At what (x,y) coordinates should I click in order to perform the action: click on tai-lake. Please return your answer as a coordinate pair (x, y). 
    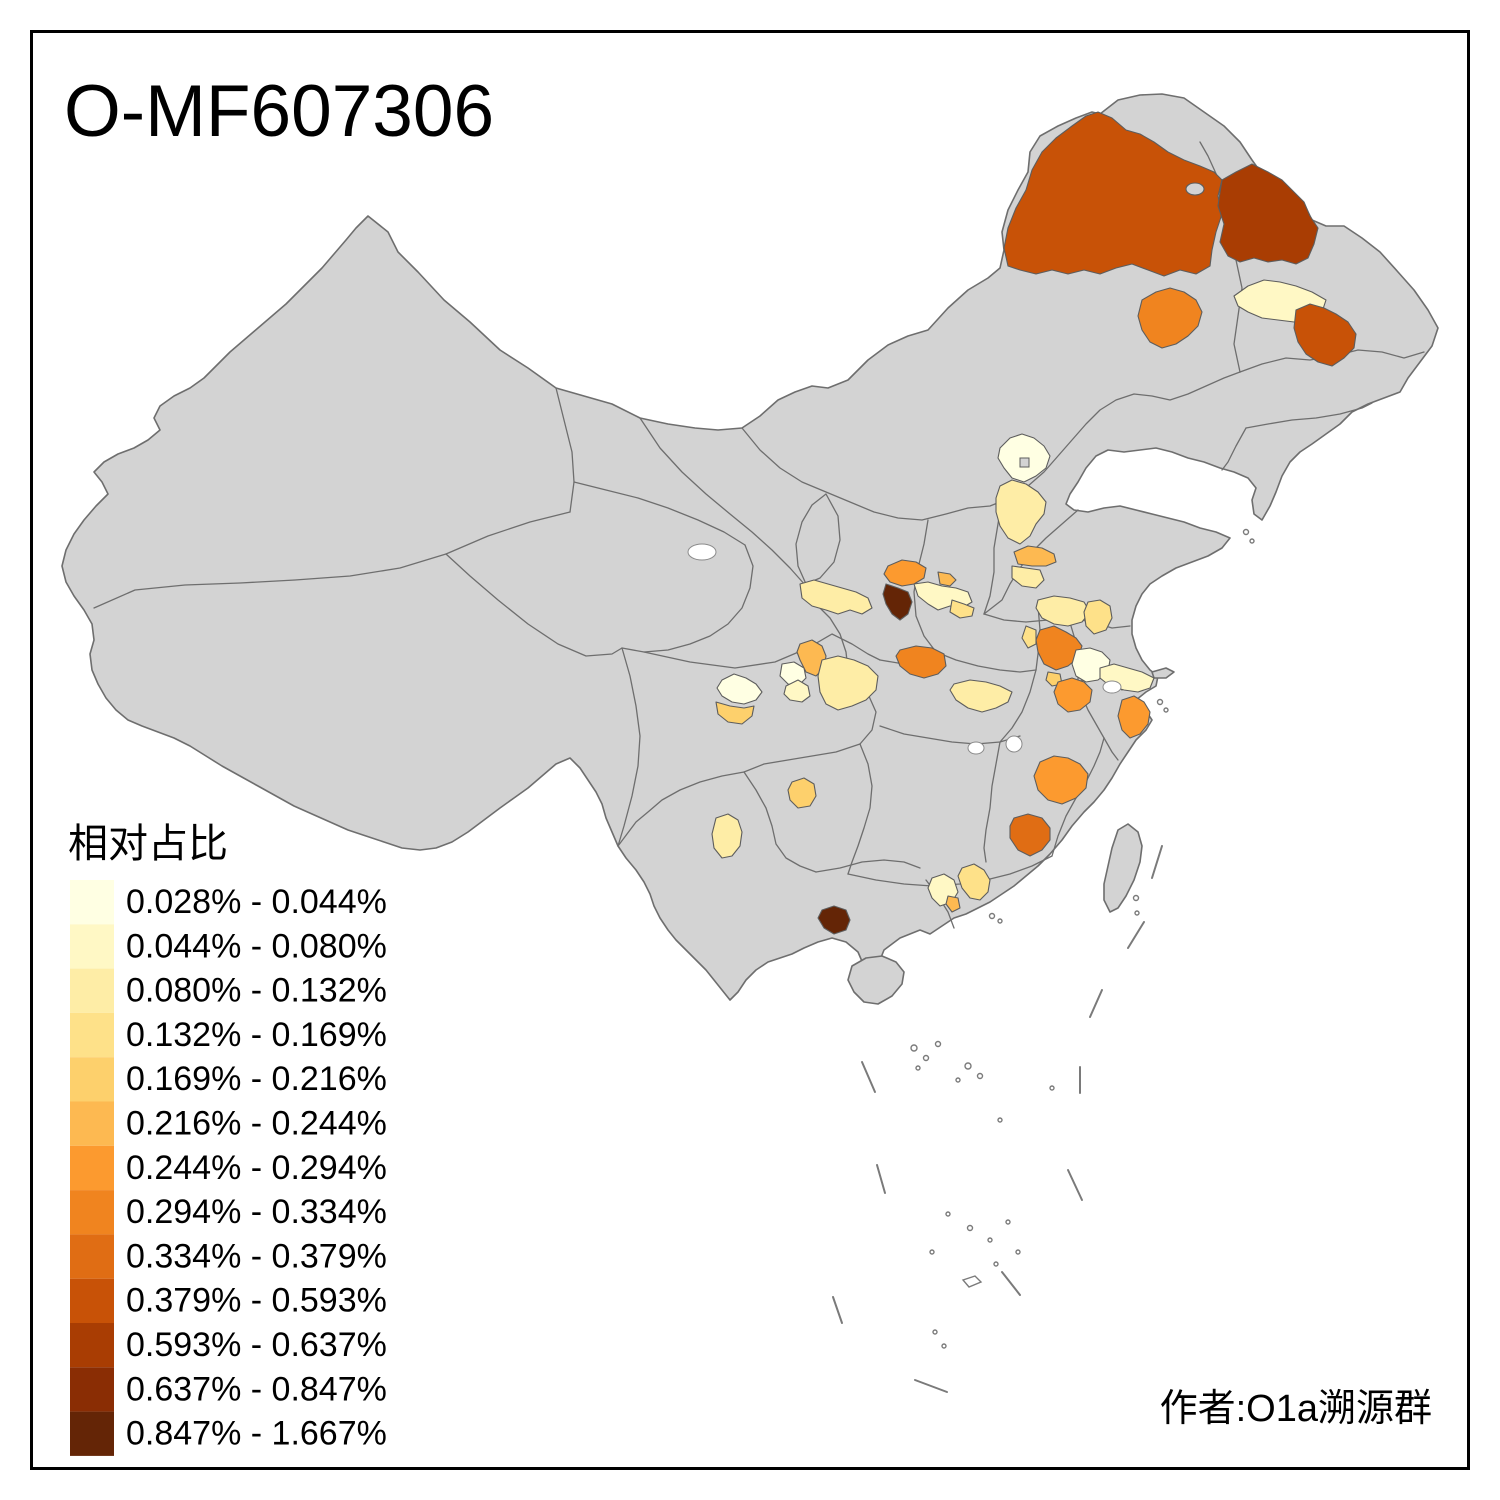
    Looking at the image, I should click on (1112, 687).